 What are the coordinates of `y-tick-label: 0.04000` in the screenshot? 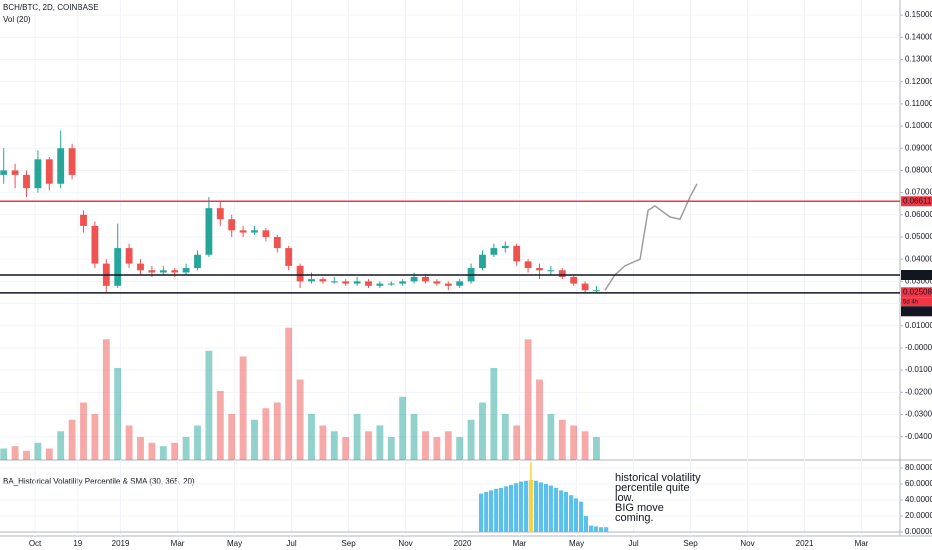 It's located at (918, 258).